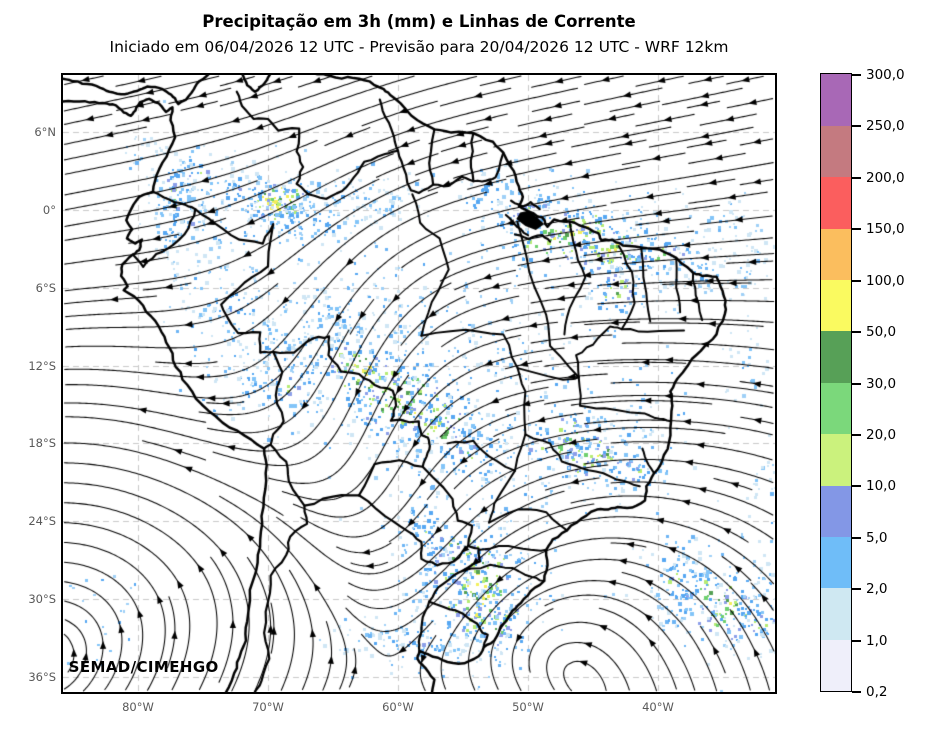 Image resolution: width=931 pixels, height=735 pixels. I want to click on x-tick-label: 50°W, so click(528, 707).